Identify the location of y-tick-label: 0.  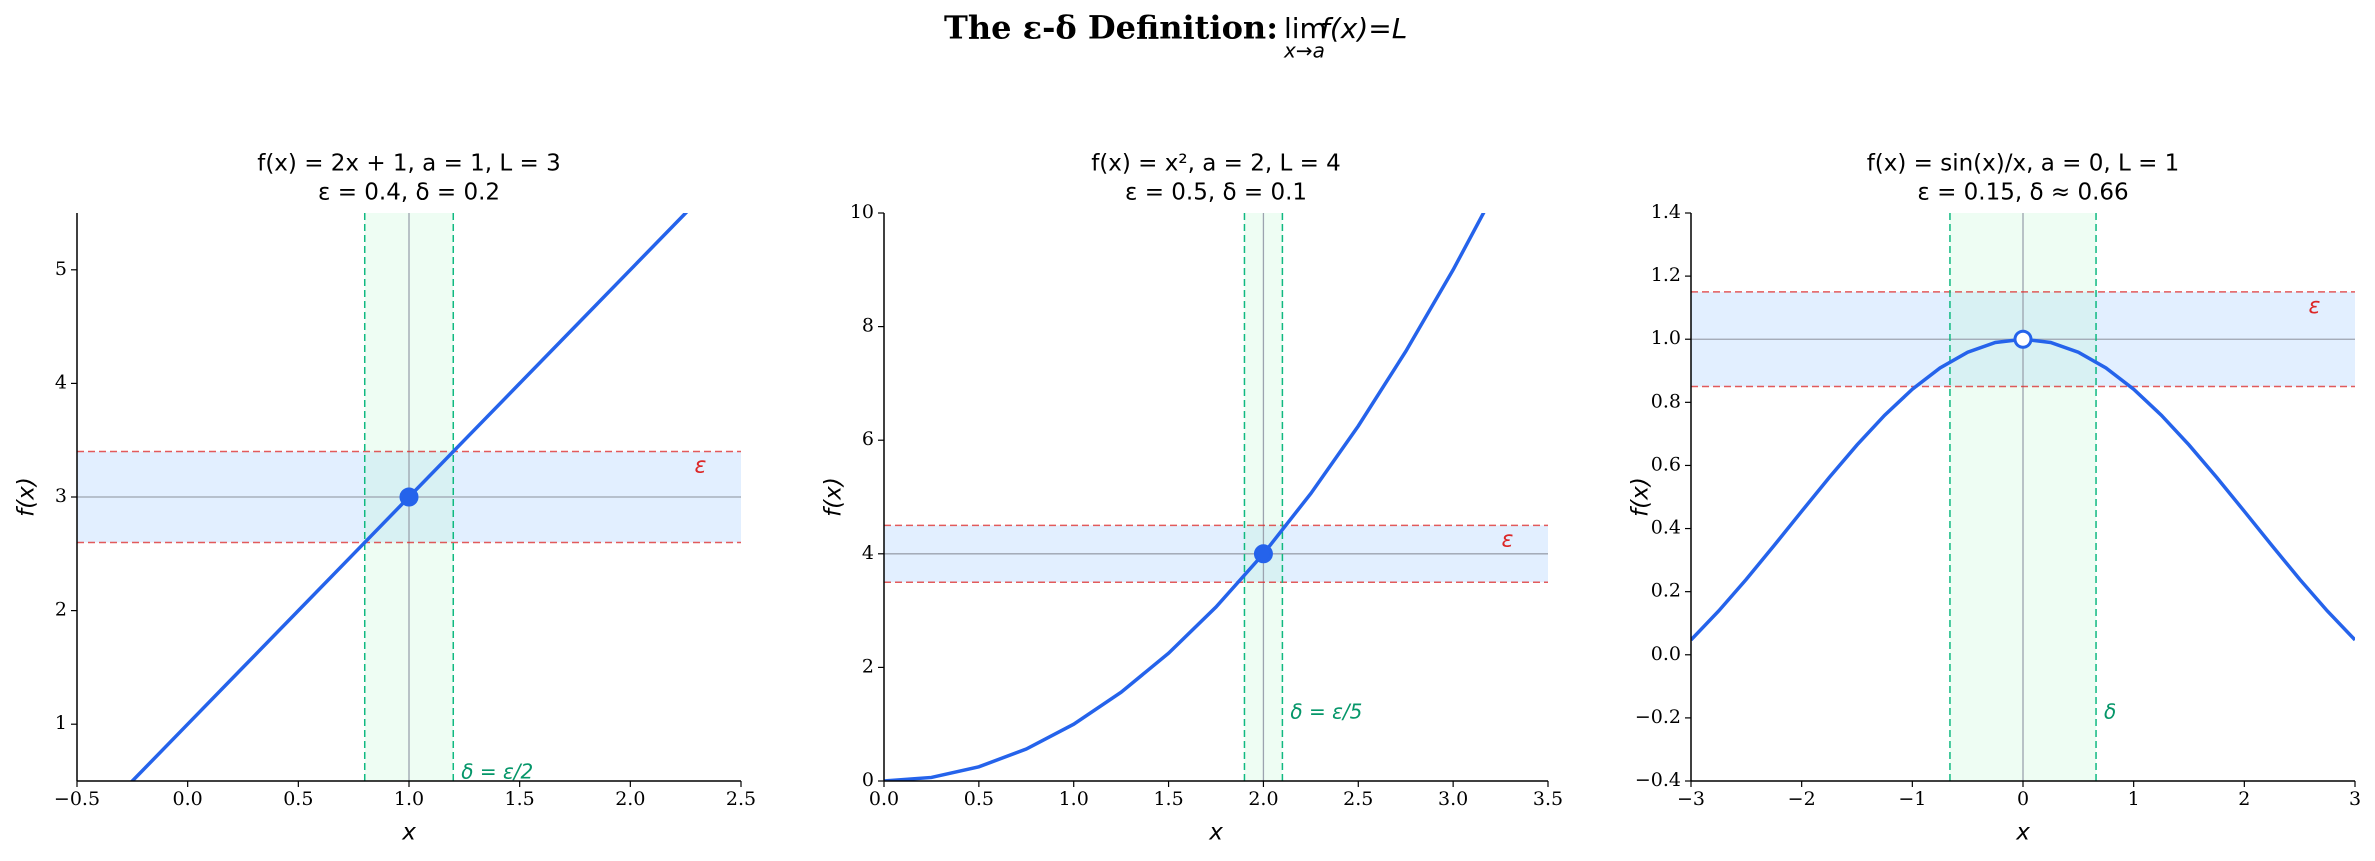
(868, 780).